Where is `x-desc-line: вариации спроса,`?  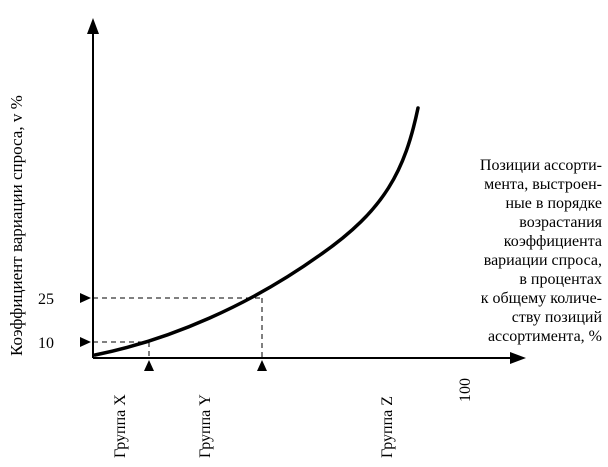
x-desc-line: вариации спроса, is located at coordinates (542, 260).